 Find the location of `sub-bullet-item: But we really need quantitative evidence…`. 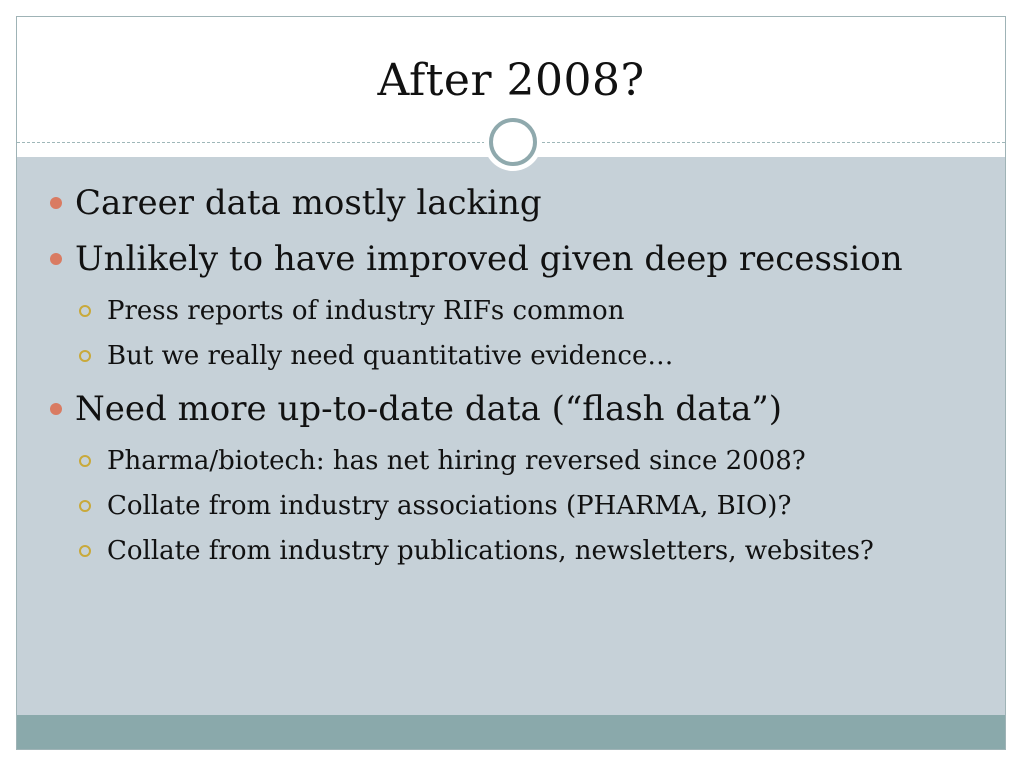

sub-bullet-item: But we really need quantitative evidence… is located at coordinates (511, 356).